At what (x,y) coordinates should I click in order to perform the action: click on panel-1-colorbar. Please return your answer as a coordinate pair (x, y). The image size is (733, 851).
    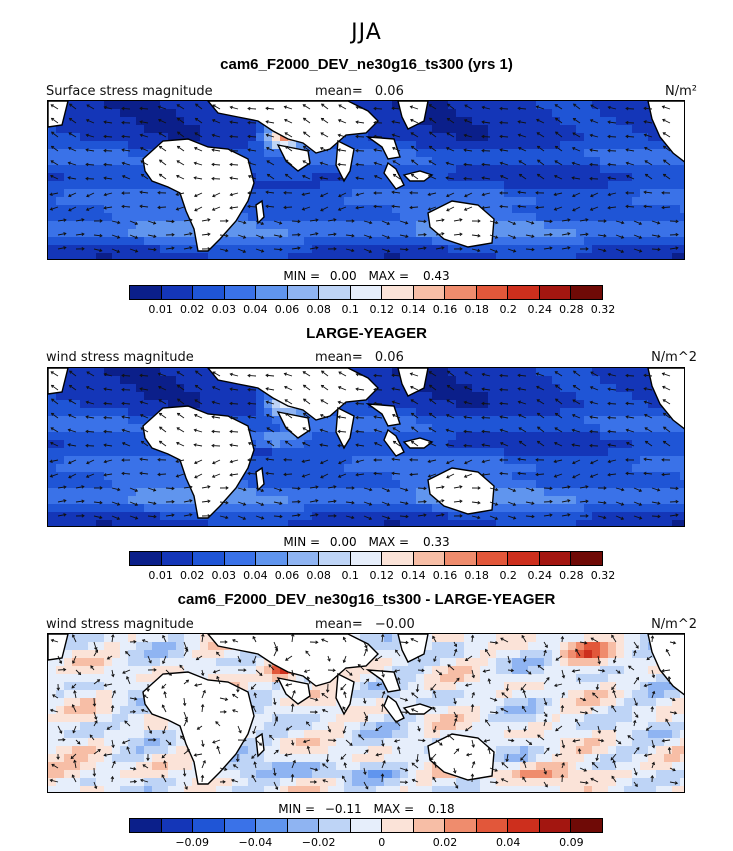
    Looking at the image, I should click on (366, 292).